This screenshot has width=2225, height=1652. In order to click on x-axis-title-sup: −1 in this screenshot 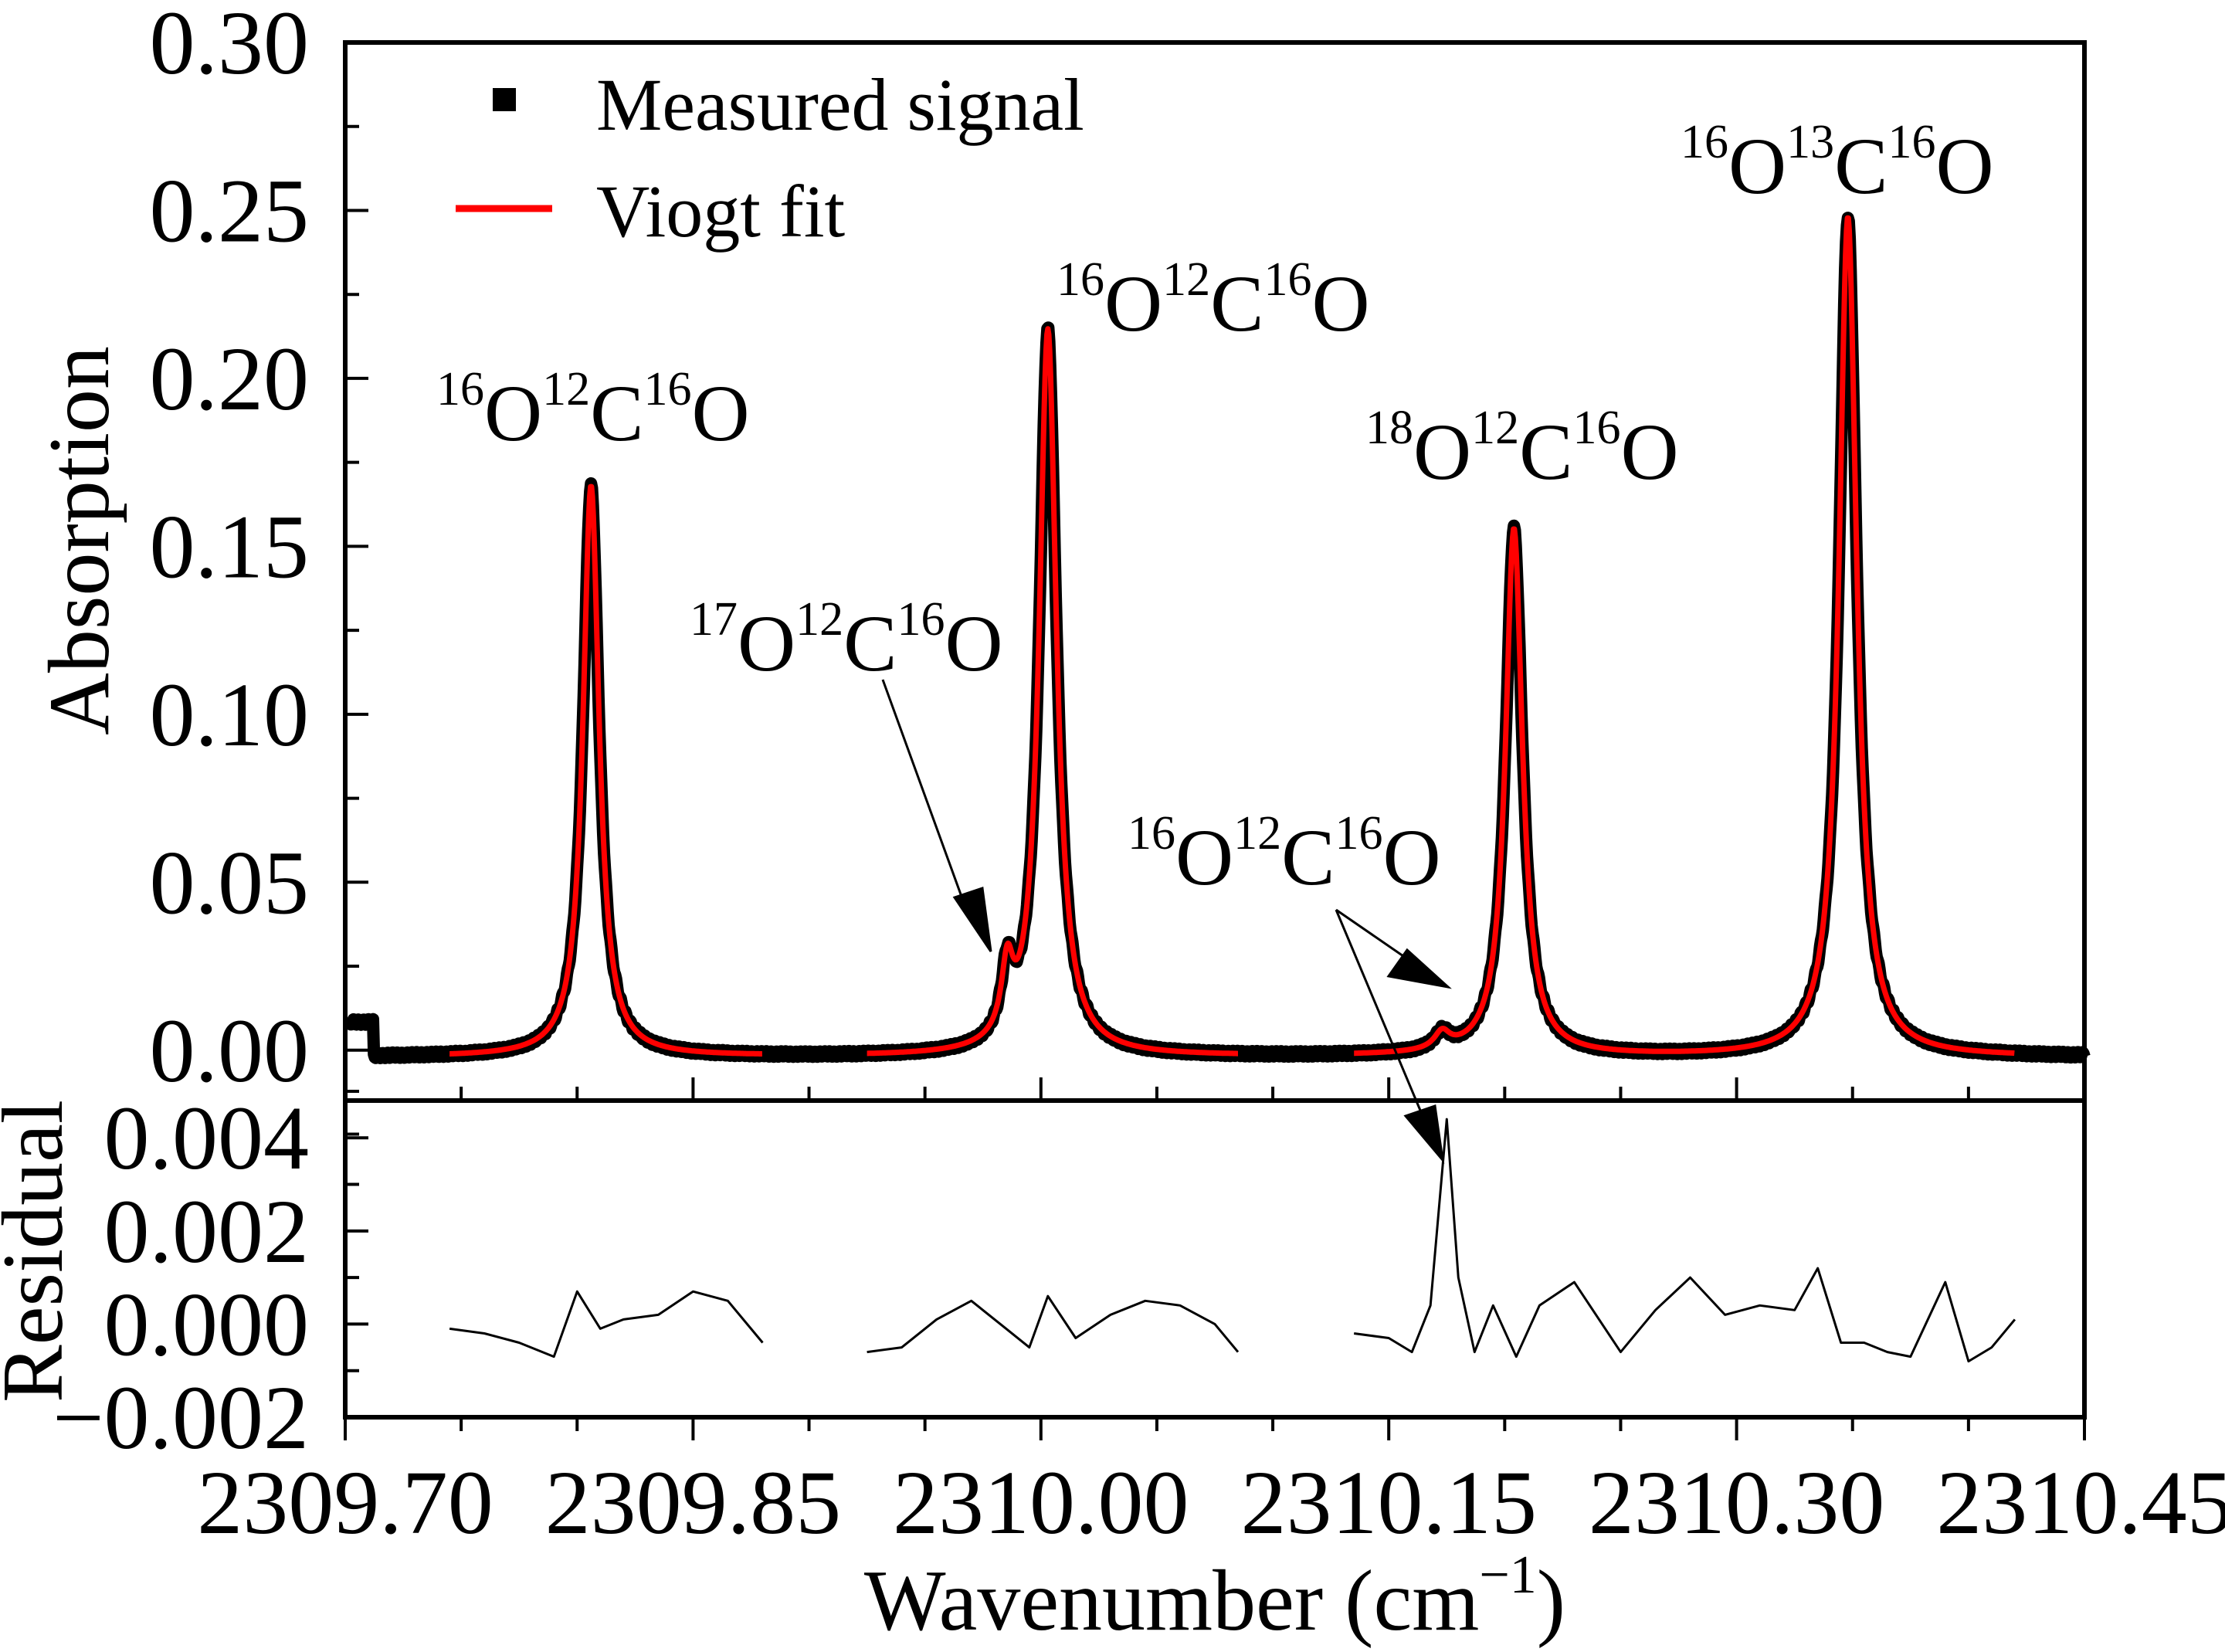, I will do `click(1507, 1575)`.